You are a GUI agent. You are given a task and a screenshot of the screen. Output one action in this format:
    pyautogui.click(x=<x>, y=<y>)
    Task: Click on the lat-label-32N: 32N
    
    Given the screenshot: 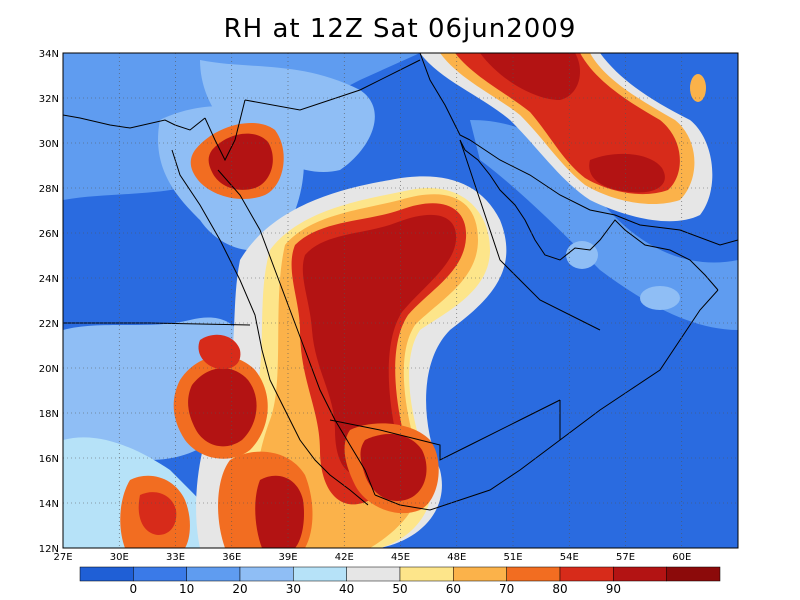 What is the action you would take?
    pyautogui.click(x=49, y=99)
    